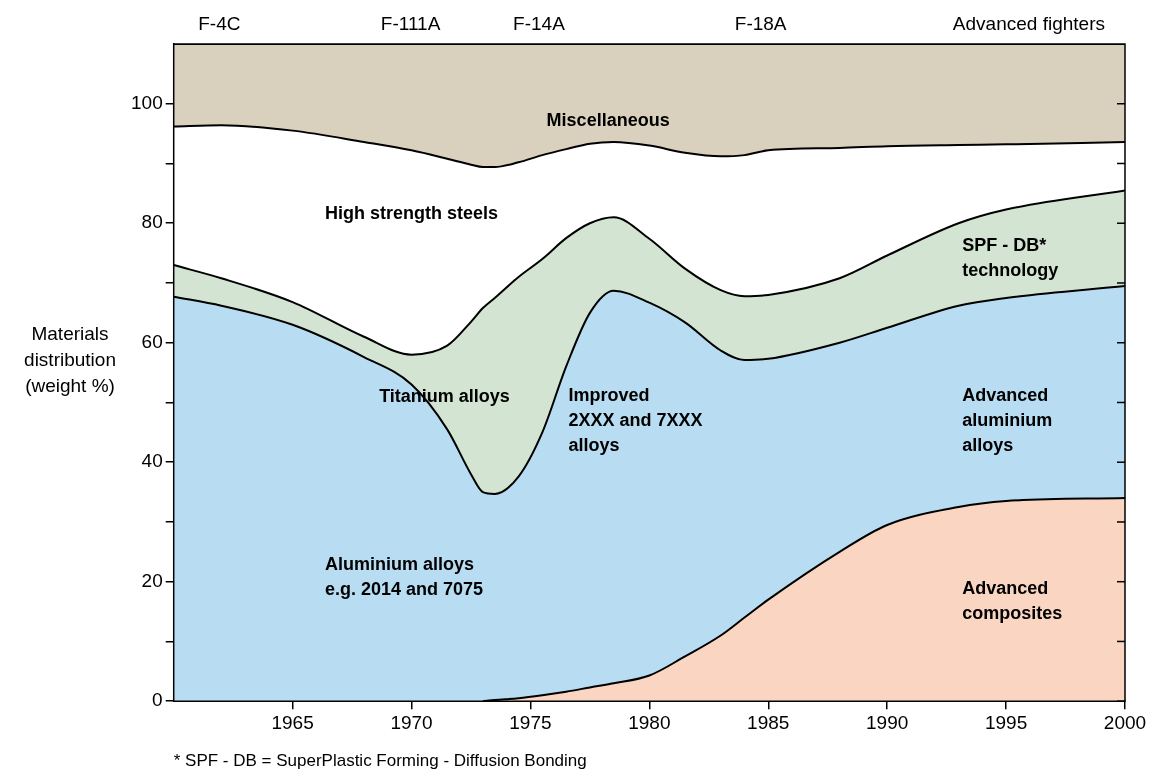  What do you see at coordinates (1007, 420) in the screenshot?
I see `annotation: Advanced aluminium alloys` at bounding box center [1007, 420].